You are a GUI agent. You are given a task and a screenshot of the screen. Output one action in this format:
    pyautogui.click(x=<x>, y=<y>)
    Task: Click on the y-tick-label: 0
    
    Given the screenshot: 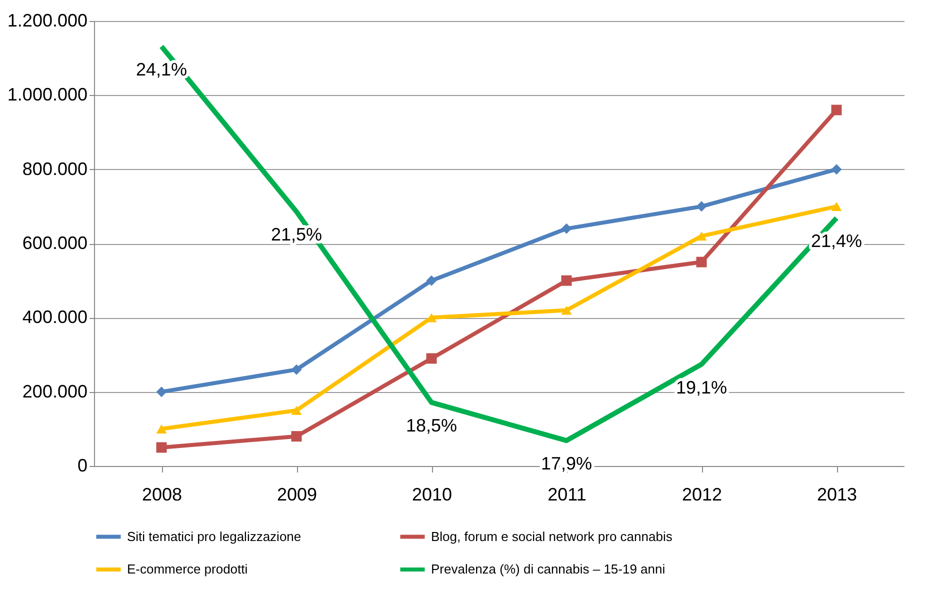 What is the action you would take?
    pyautogui.click(x=82, y=466)
    